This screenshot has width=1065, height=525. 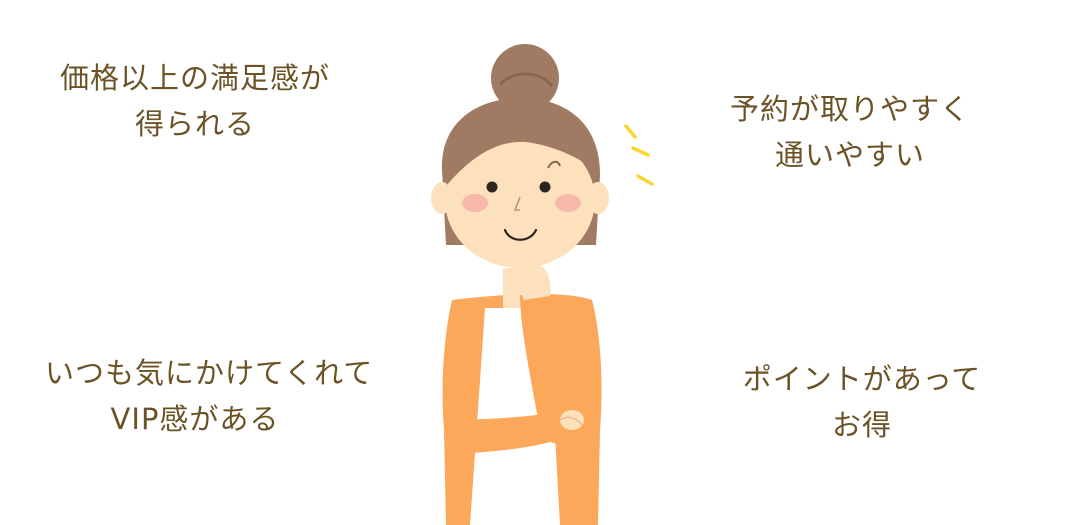 I want to click on mouth, so click(x=520, y=234).